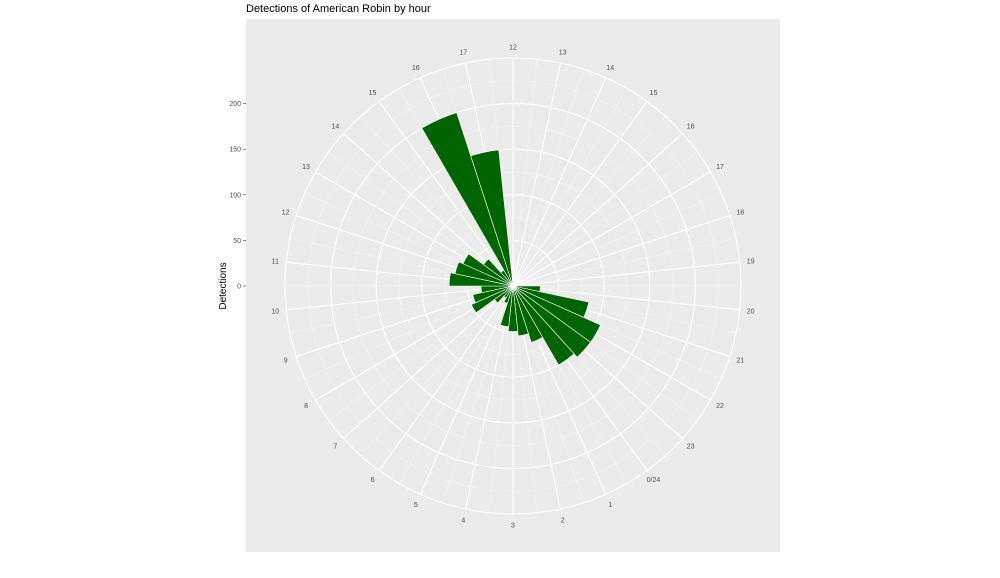 The height and width of the screenshot is (578, 1000). I want to click on hour-label: 3, so click(513, 526).